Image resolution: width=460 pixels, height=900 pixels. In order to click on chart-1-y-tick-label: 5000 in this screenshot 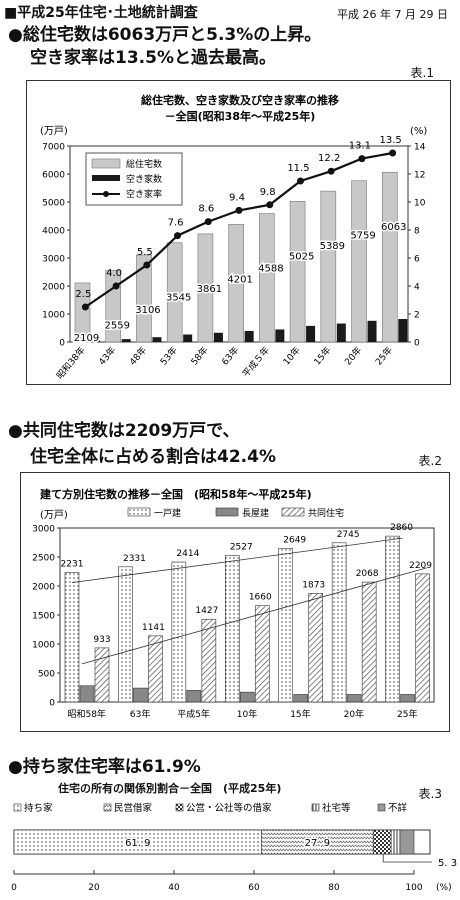, I will do `click(53, 204)`.